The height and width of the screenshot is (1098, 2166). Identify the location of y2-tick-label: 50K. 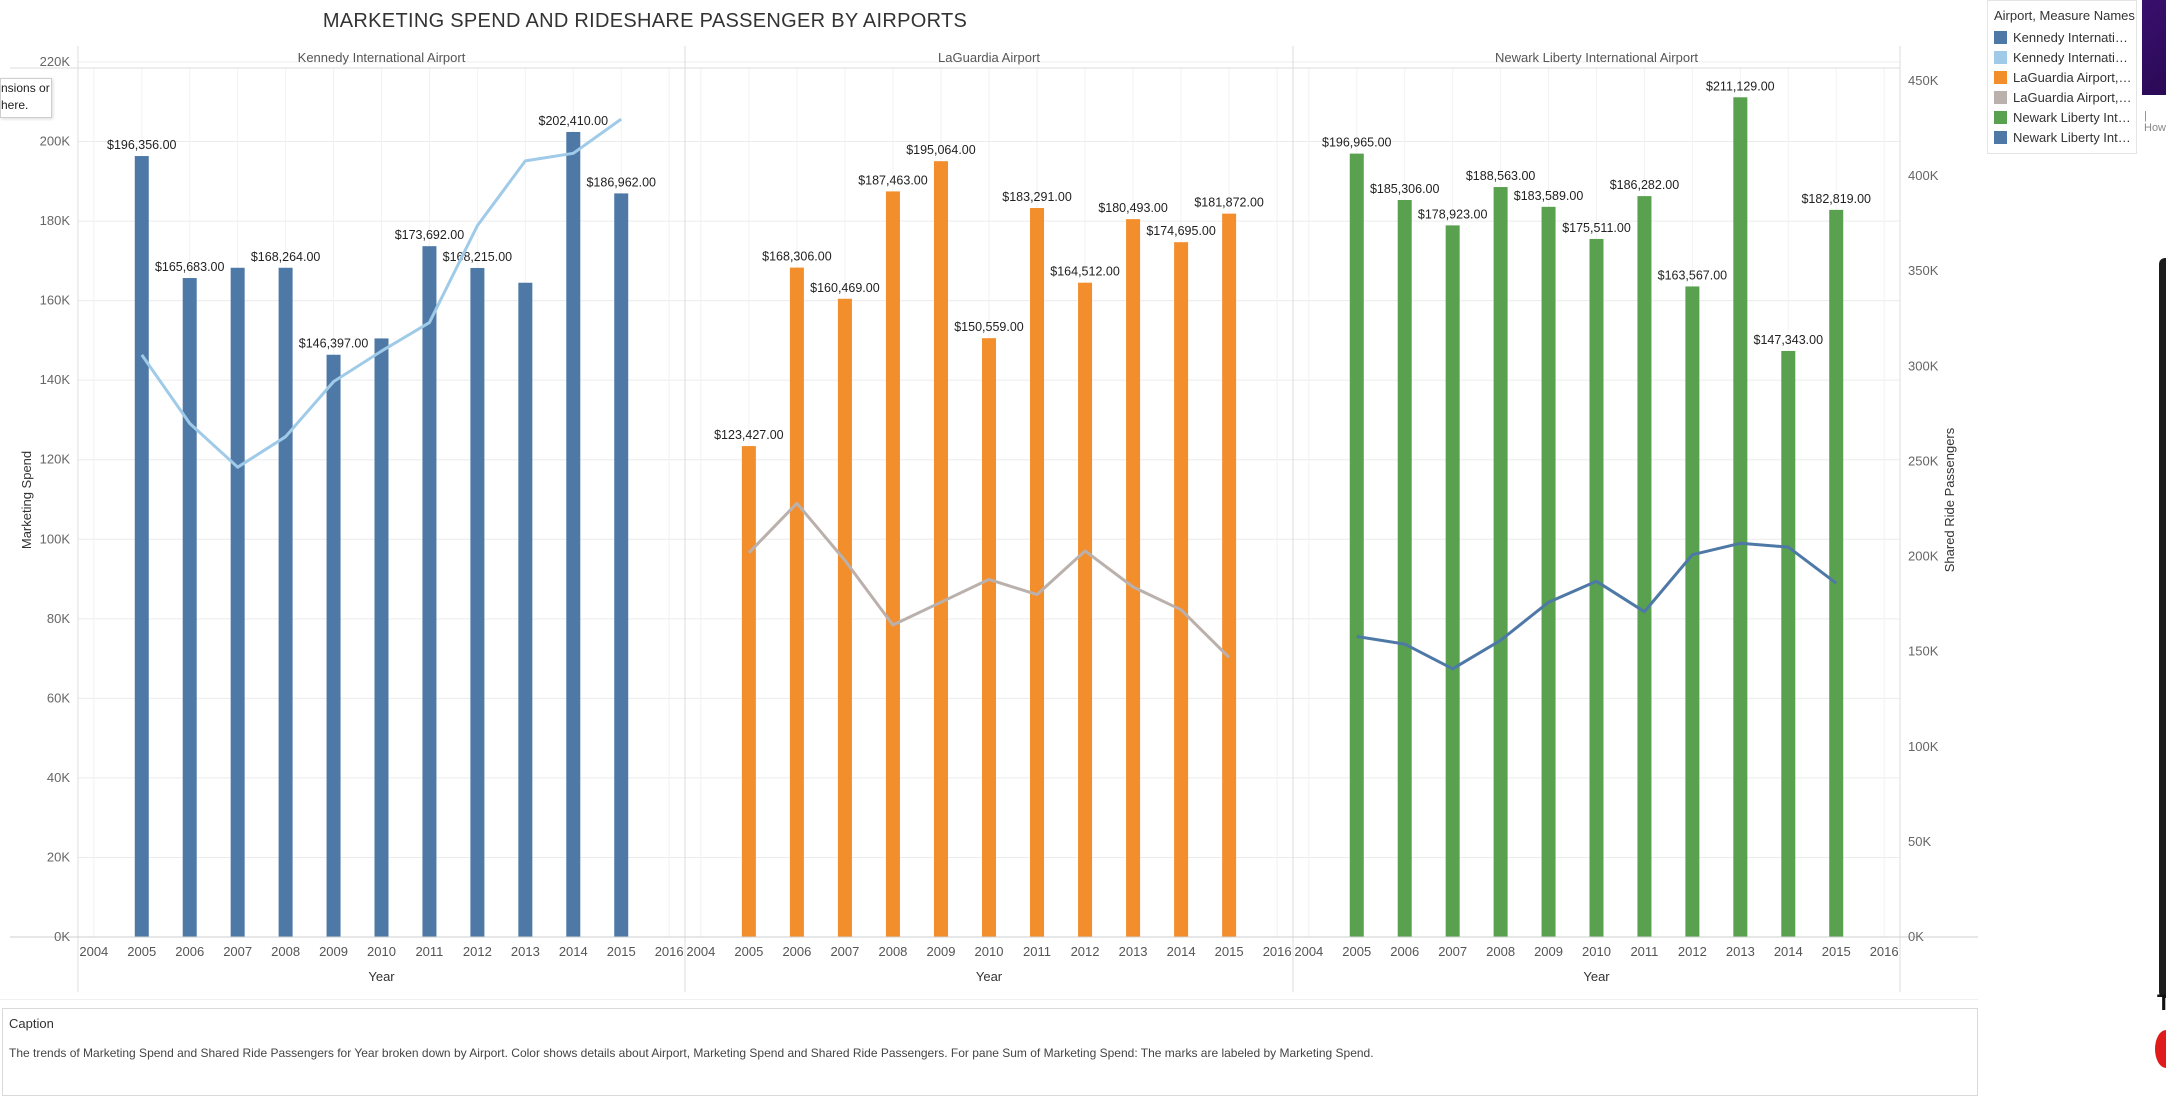
(1919, 841).